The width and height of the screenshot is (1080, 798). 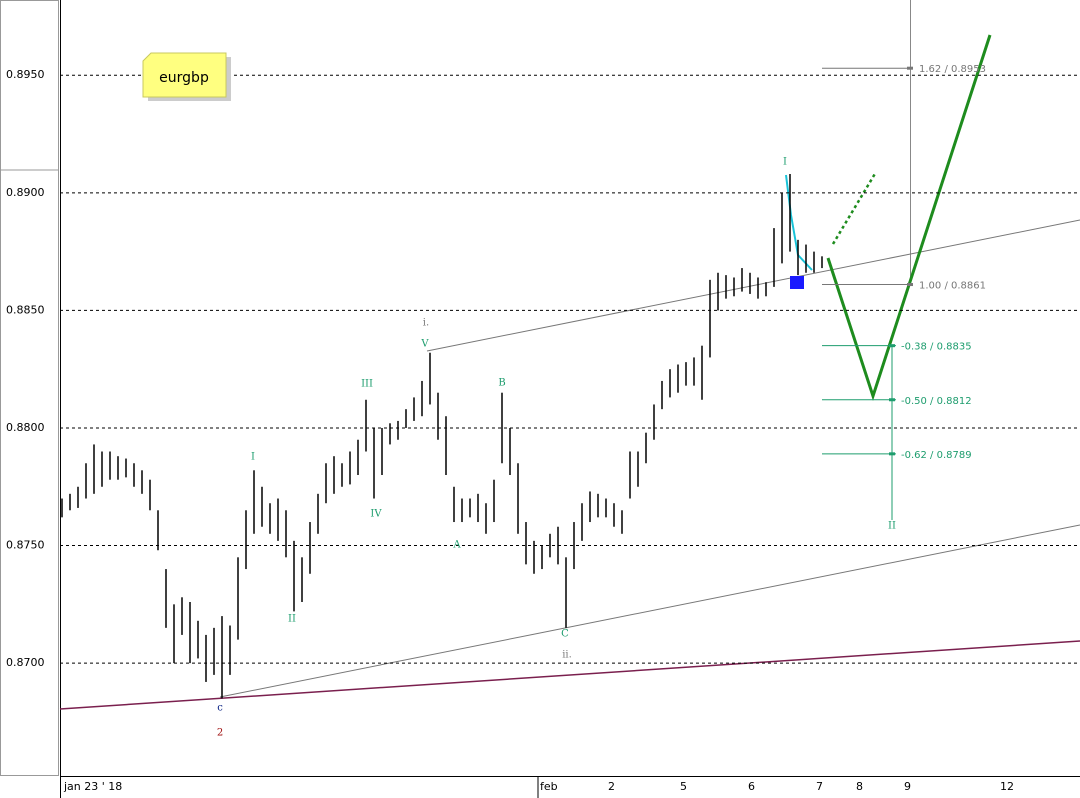 I want to click on channel-upper, so click(x=753, y=285).